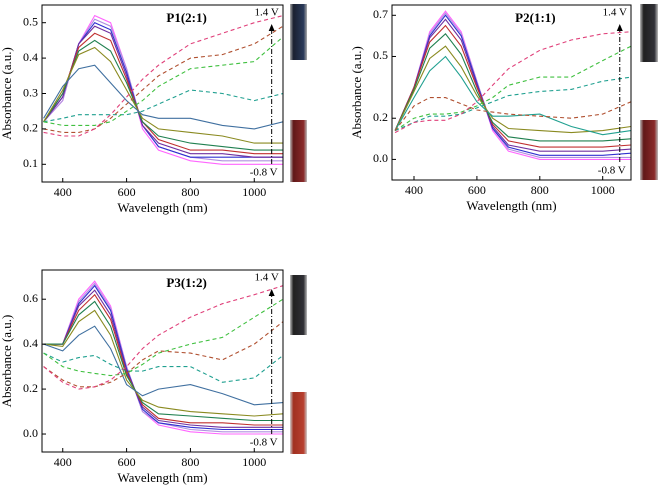 This screenshot has width=661, height=491. What do you see at coordinates (380, 14) in the screenshot?
I see `y-tick-label: 0.7` at bounding box center [380, 14].